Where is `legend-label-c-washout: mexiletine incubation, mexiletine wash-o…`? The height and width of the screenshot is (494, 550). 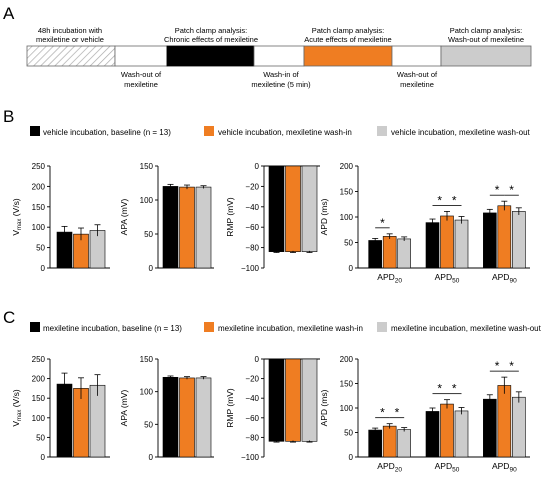 legend-label-c-washout: mexiletine incubation, mexiletine wash-o… is located at coordinates (466, 328).